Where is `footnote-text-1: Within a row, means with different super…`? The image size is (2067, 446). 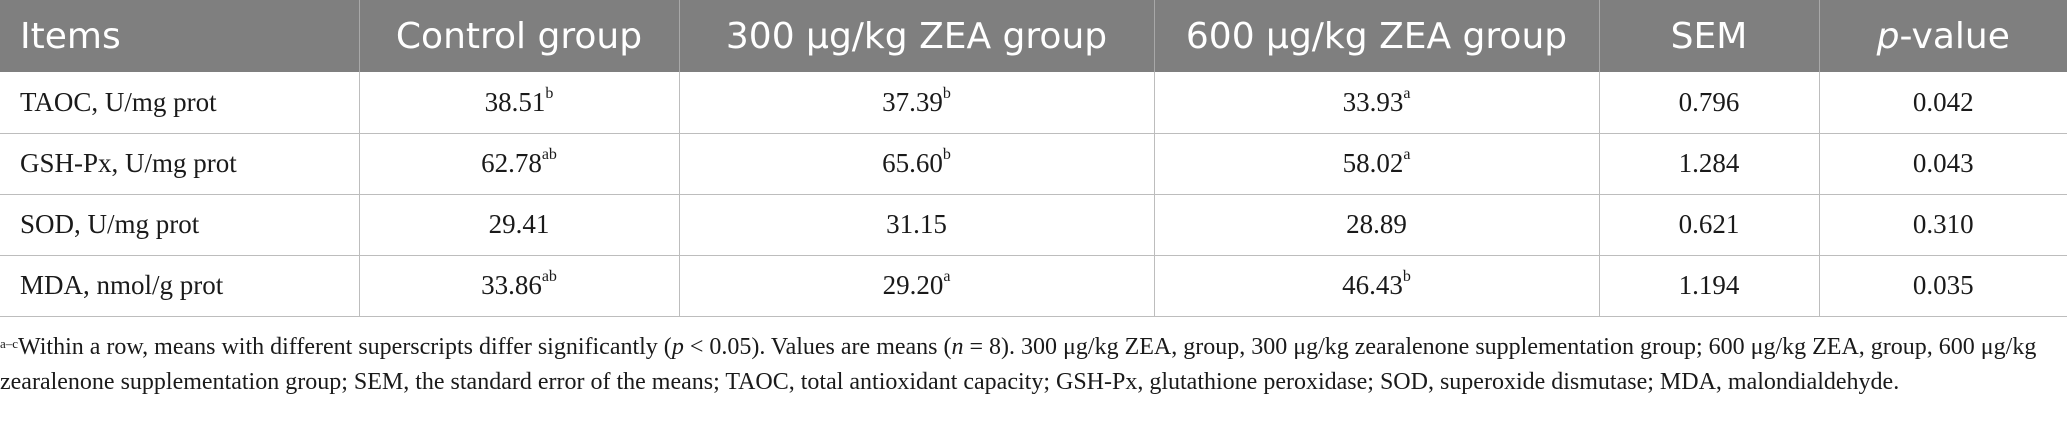
footnote-text-1: Within a row, means with different super… is located at coordinates (345, 347).